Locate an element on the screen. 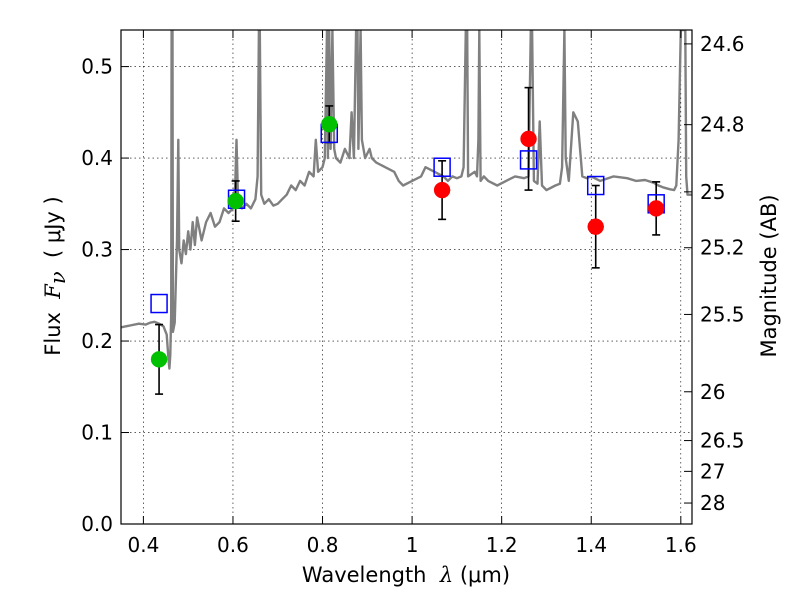 The width and height of the screenshot is (800, 600). x-tick-label: 1.2 is located at coordinates (502, 545).